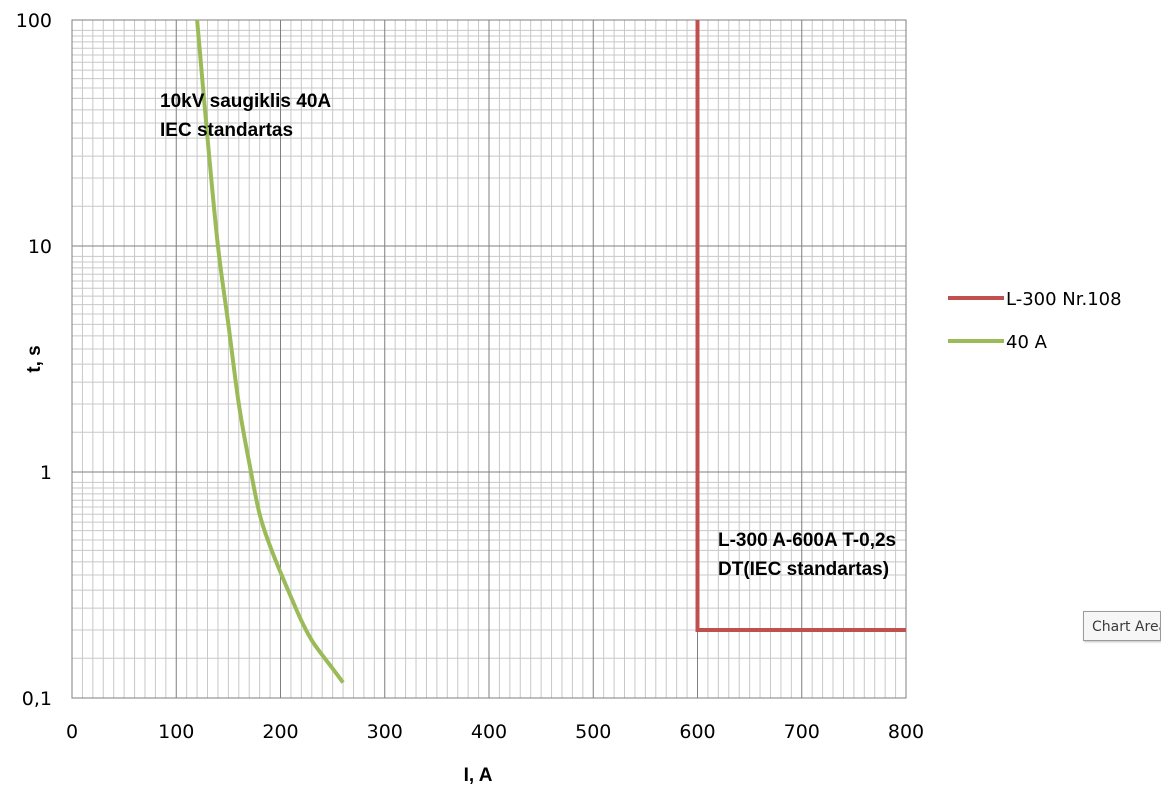  What do you see at coordinates (1027, 342) in the screenshot?
I see `legend-label-40a: 40 A` at bounding box center [1027, 342].